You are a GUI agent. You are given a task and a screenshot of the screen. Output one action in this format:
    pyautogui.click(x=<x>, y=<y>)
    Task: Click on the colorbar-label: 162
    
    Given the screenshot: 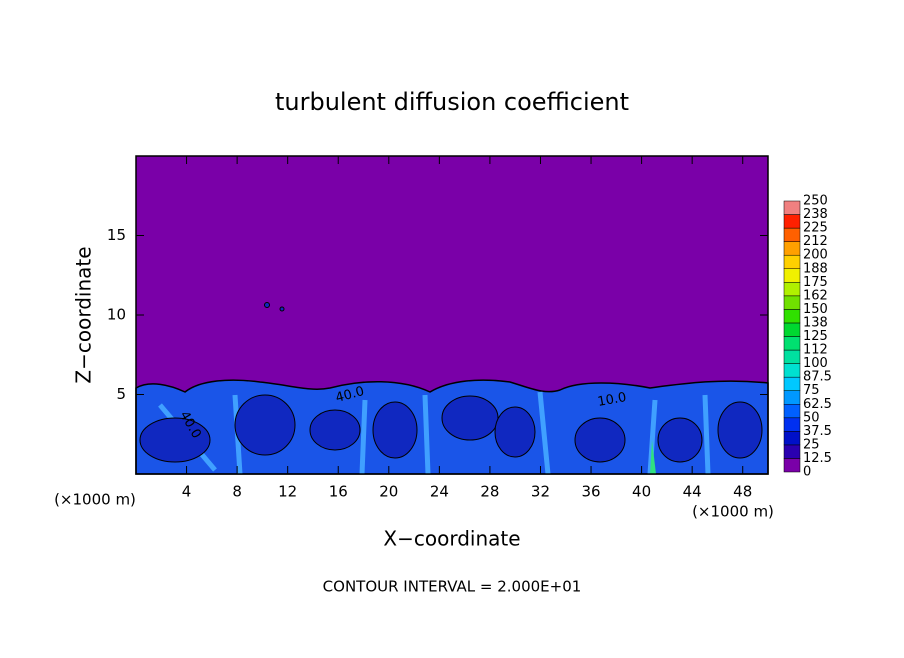 What is the action you would take?
    pyautogui.click(x=815, y=295)
    